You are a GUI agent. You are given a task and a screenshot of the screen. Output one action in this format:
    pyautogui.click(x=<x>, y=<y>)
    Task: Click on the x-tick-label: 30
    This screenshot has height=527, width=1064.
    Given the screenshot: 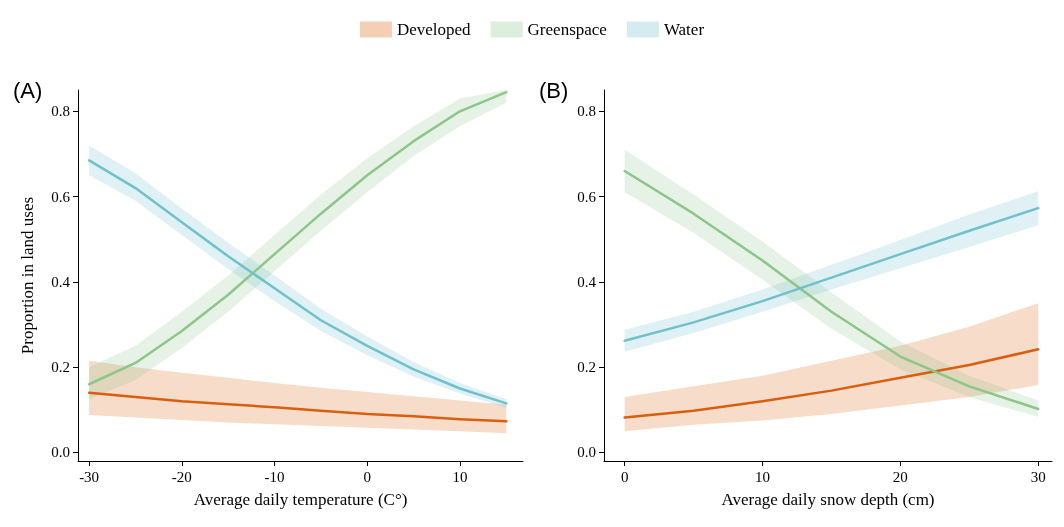 What is the action you would take?
    pyautogui.click(x=1038, y=476)
    